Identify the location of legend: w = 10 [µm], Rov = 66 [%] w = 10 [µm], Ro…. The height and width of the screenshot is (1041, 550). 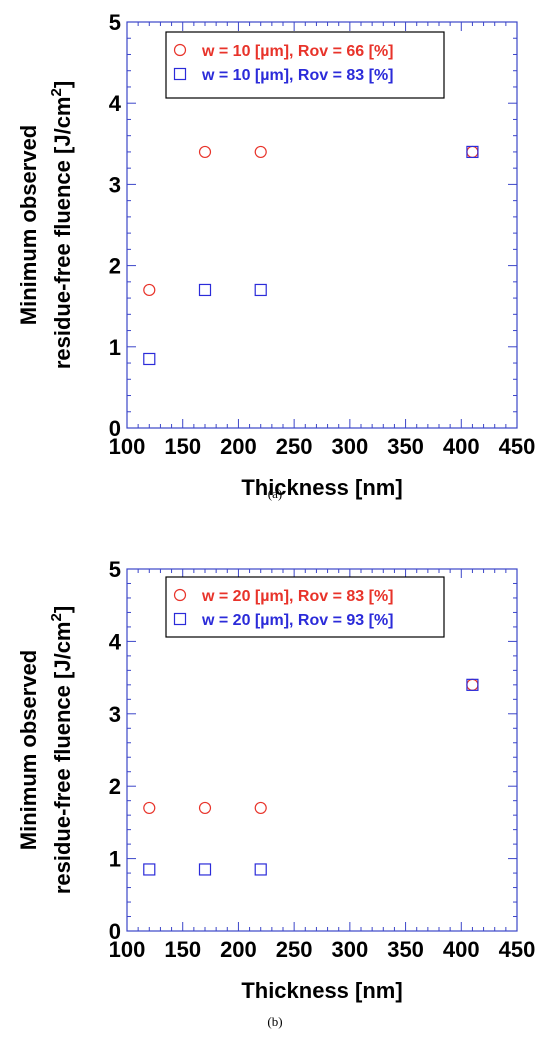
(305, 65).